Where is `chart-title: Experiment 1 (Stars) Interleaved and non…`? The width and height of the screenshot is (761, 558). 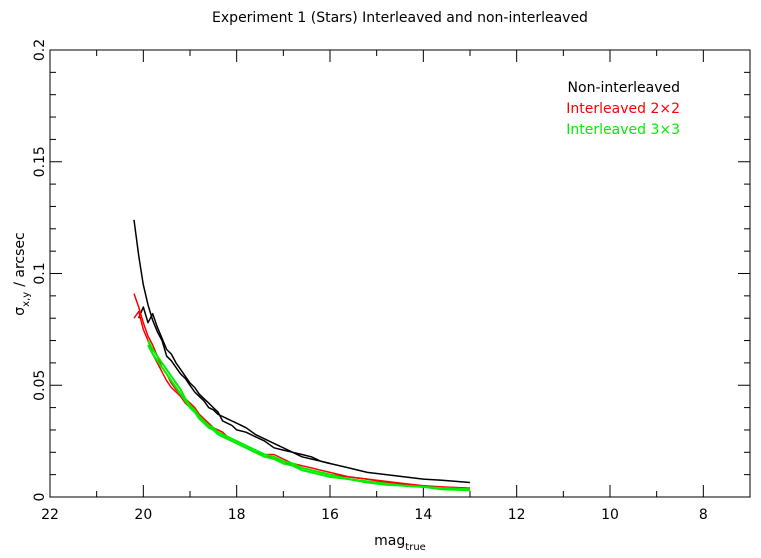
chart-title: Experiment 1 (Stars) Interleaved and non… is located at coordinates (400, 18).